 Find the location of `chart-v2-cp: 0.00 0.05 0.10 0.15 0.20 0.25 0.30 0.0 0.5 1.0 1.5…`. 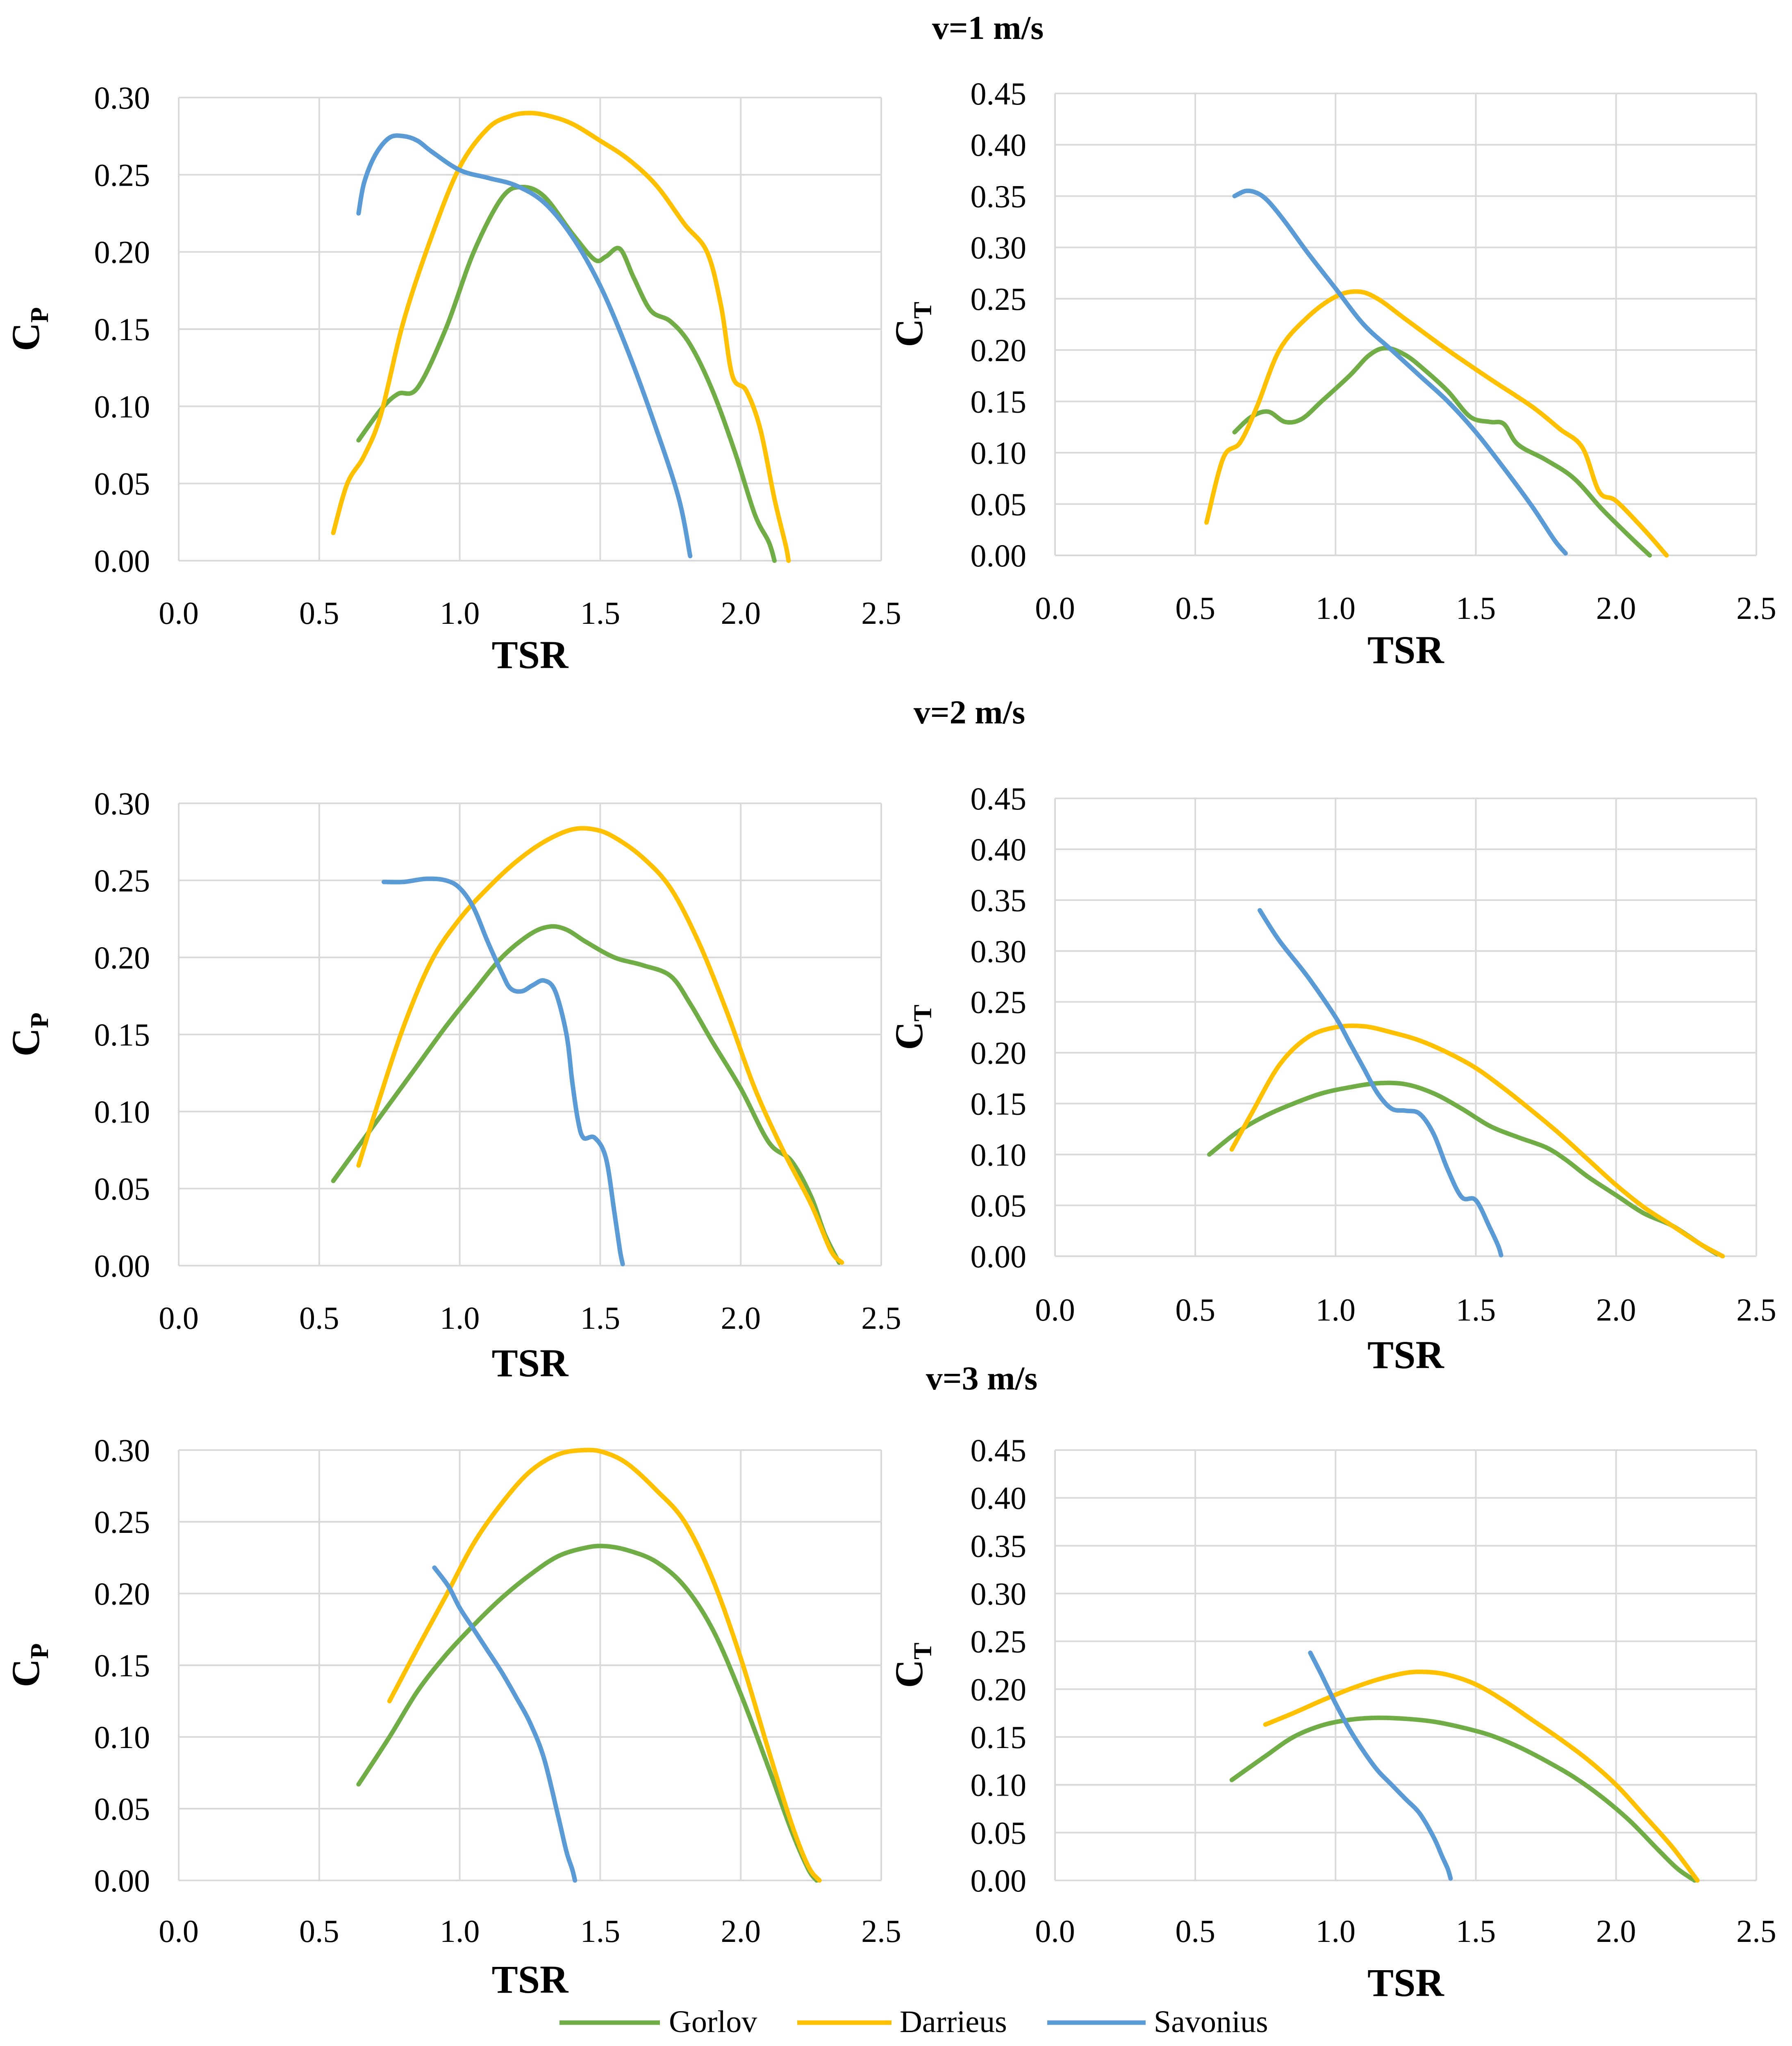

chart-v2-cp: 0.00 0.05 0.10 0.15 0.20 0.25 0.30 0.0 0.5 1.0 1.5… is located at coordinates (452, 1085).